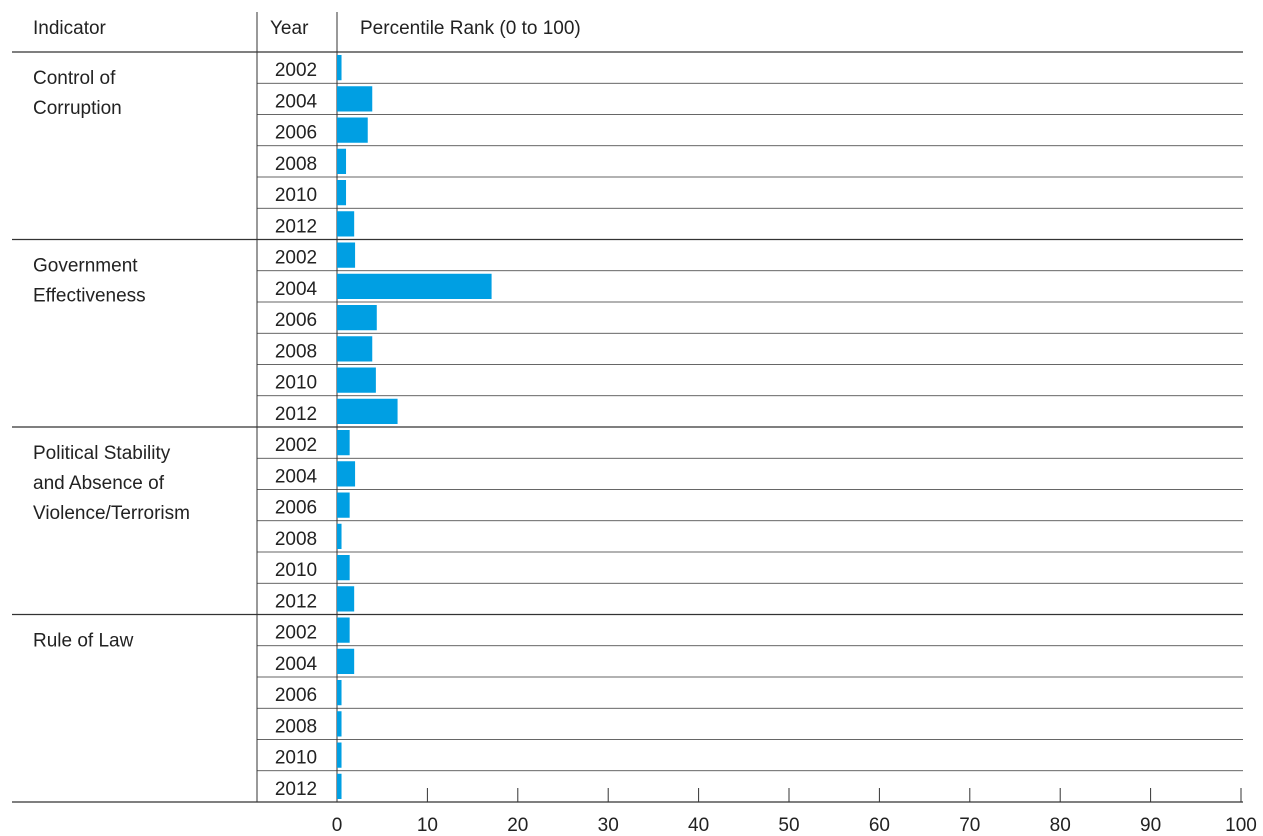 The height and width of the screenshot is (836, 1263). What do you see at coordinates (470, 28) in the screenshot?
I see `header-value: Percentile Rank (0 to 100)` at bounding box center [470, 28].